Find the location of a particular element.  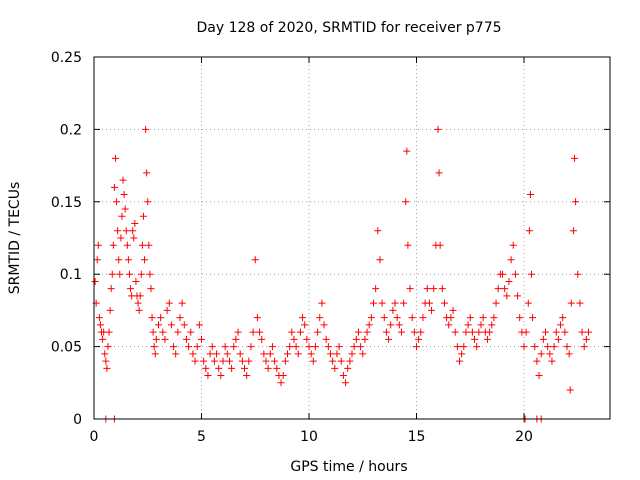

y-tick-label: 0.05 is located at coordinates (66, 348).